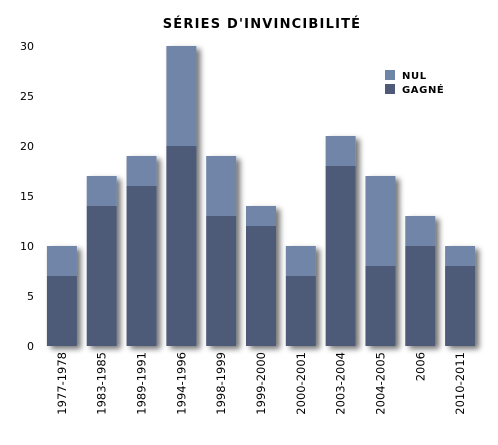  Describe the element at coordinates (102, 383) in the screenshot. I see `x-tick-label: 1983-1985` at that location.